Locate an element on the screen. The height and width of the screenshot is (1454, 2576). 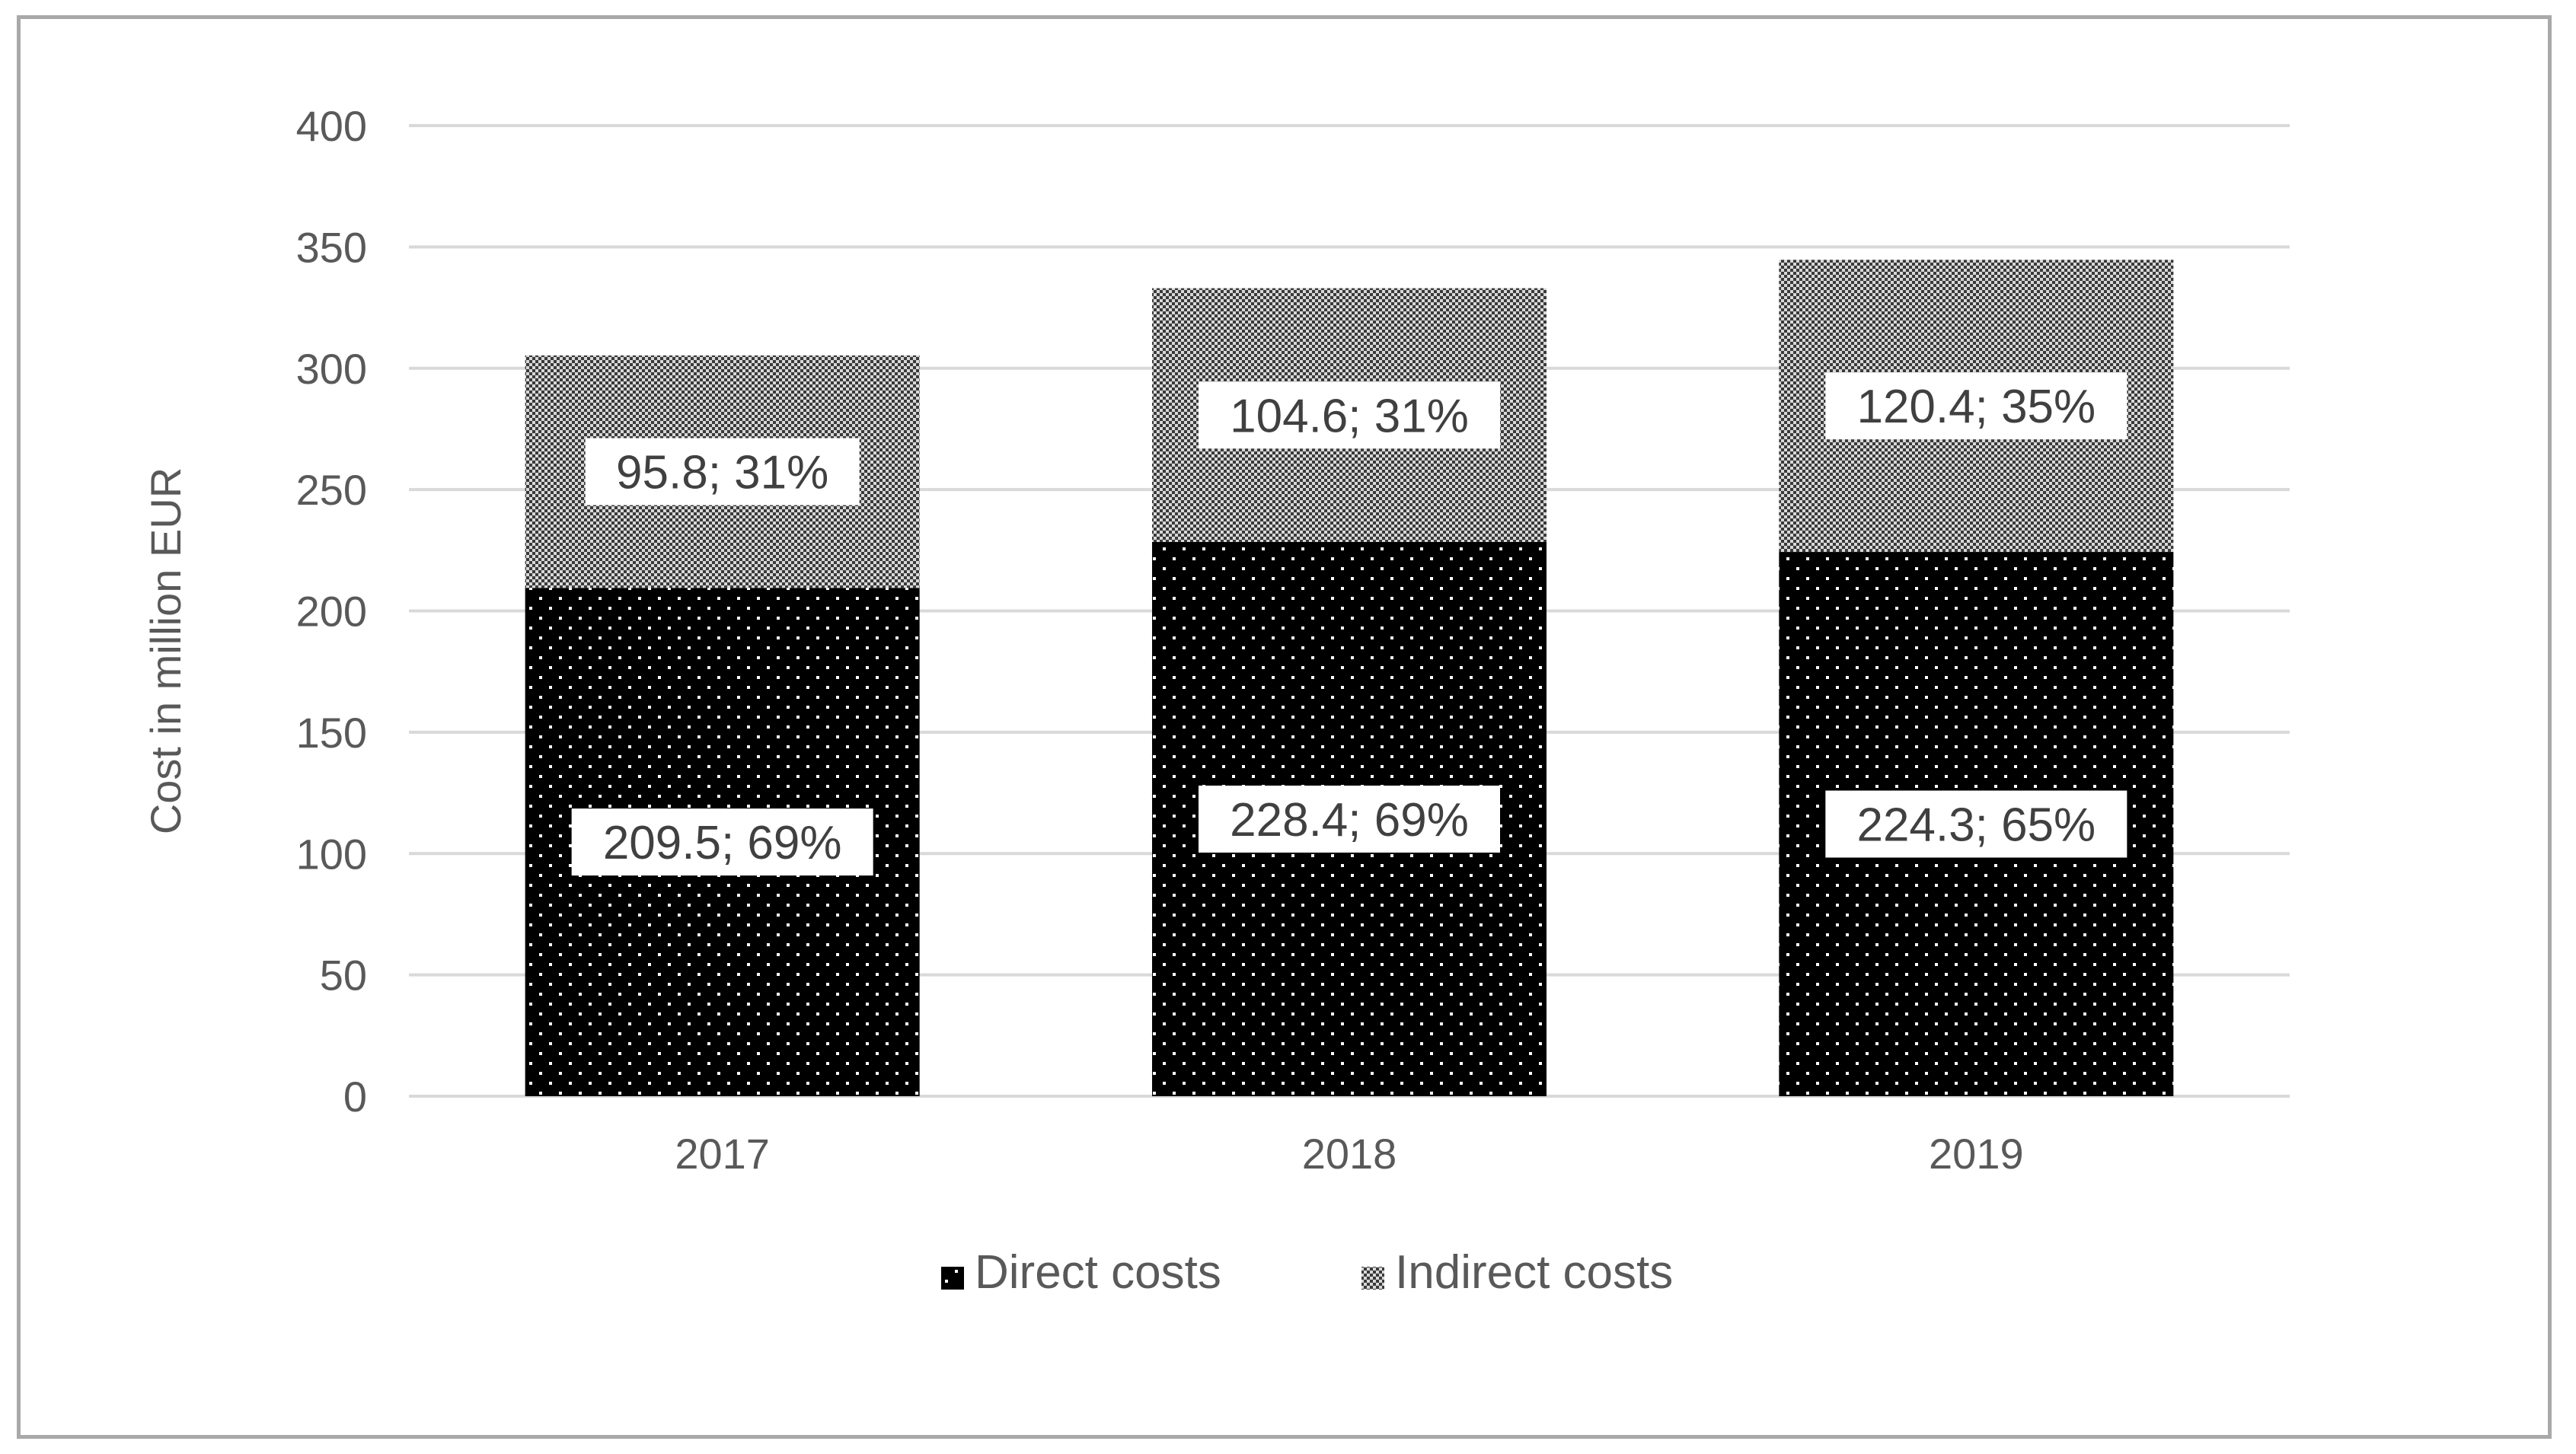
y-tick-label: 250 is located at coordinates (331, 490).